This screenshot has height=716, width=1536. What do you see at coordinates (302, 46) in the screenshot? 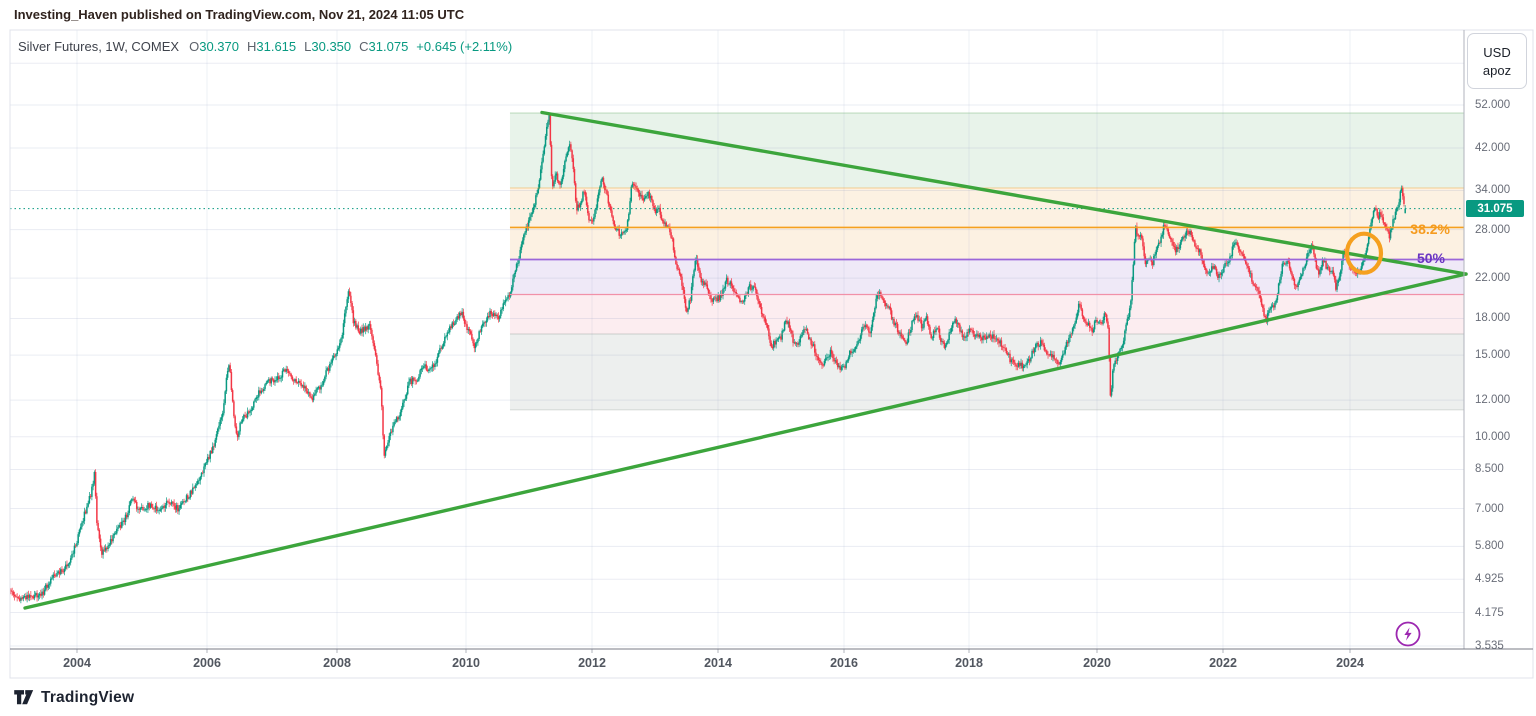
I see `ohlc-readout: O30.370 H31.615 L30.350 C31.075` at bounding box center [302, 46].